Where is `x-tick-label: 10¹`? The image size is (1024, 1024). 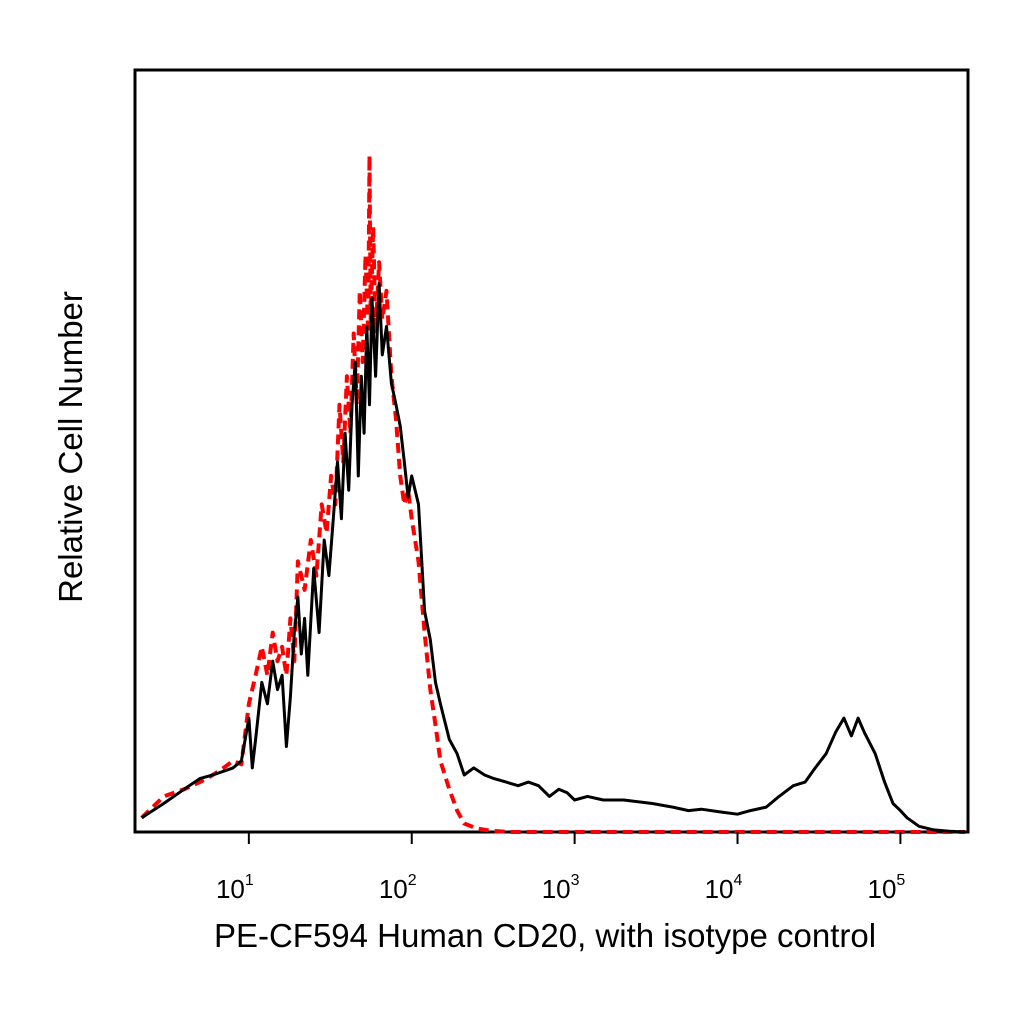 x-tick-label: 10¹ is located at coordinates (235, 888).